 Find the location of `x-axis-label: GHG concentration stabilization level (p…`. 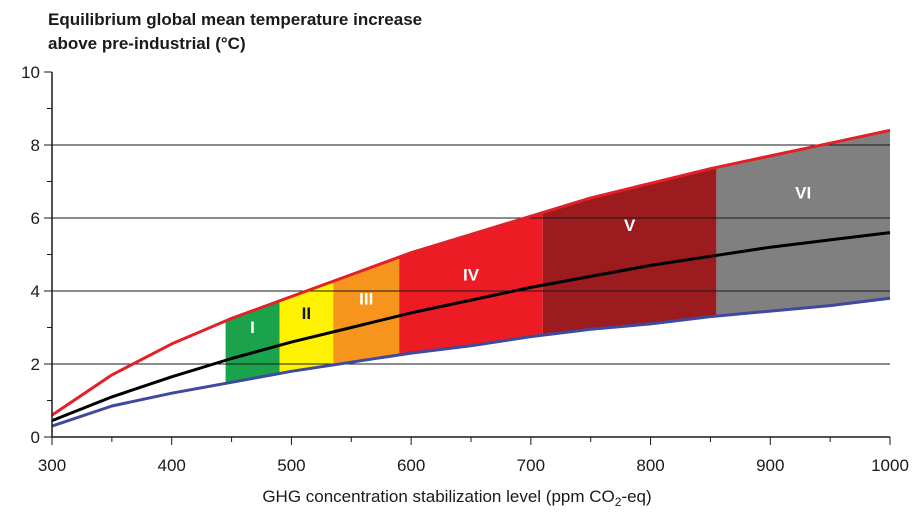

x-axis-label: GHG concentration stabilization level (p… is located at coordinates (457, 498).